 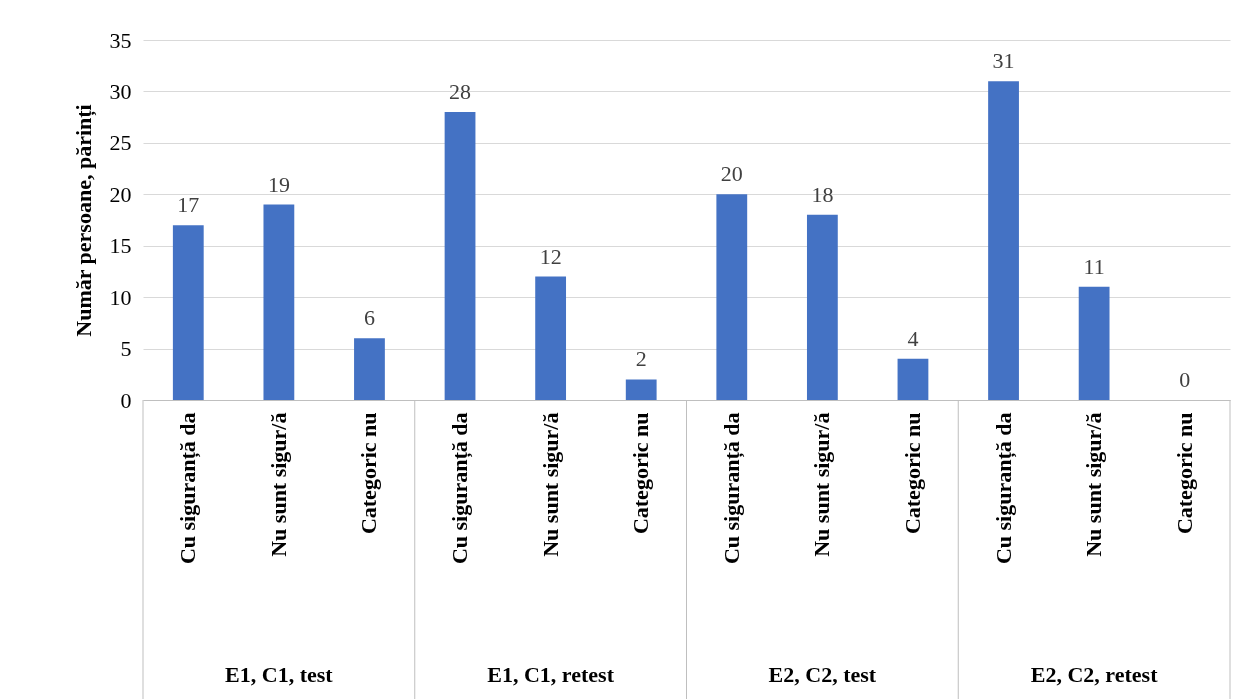 What do you see at coordinates (551, 674) in the screenshot?
I see `text: E1, C1, retest` at bounding box center [551, 674].